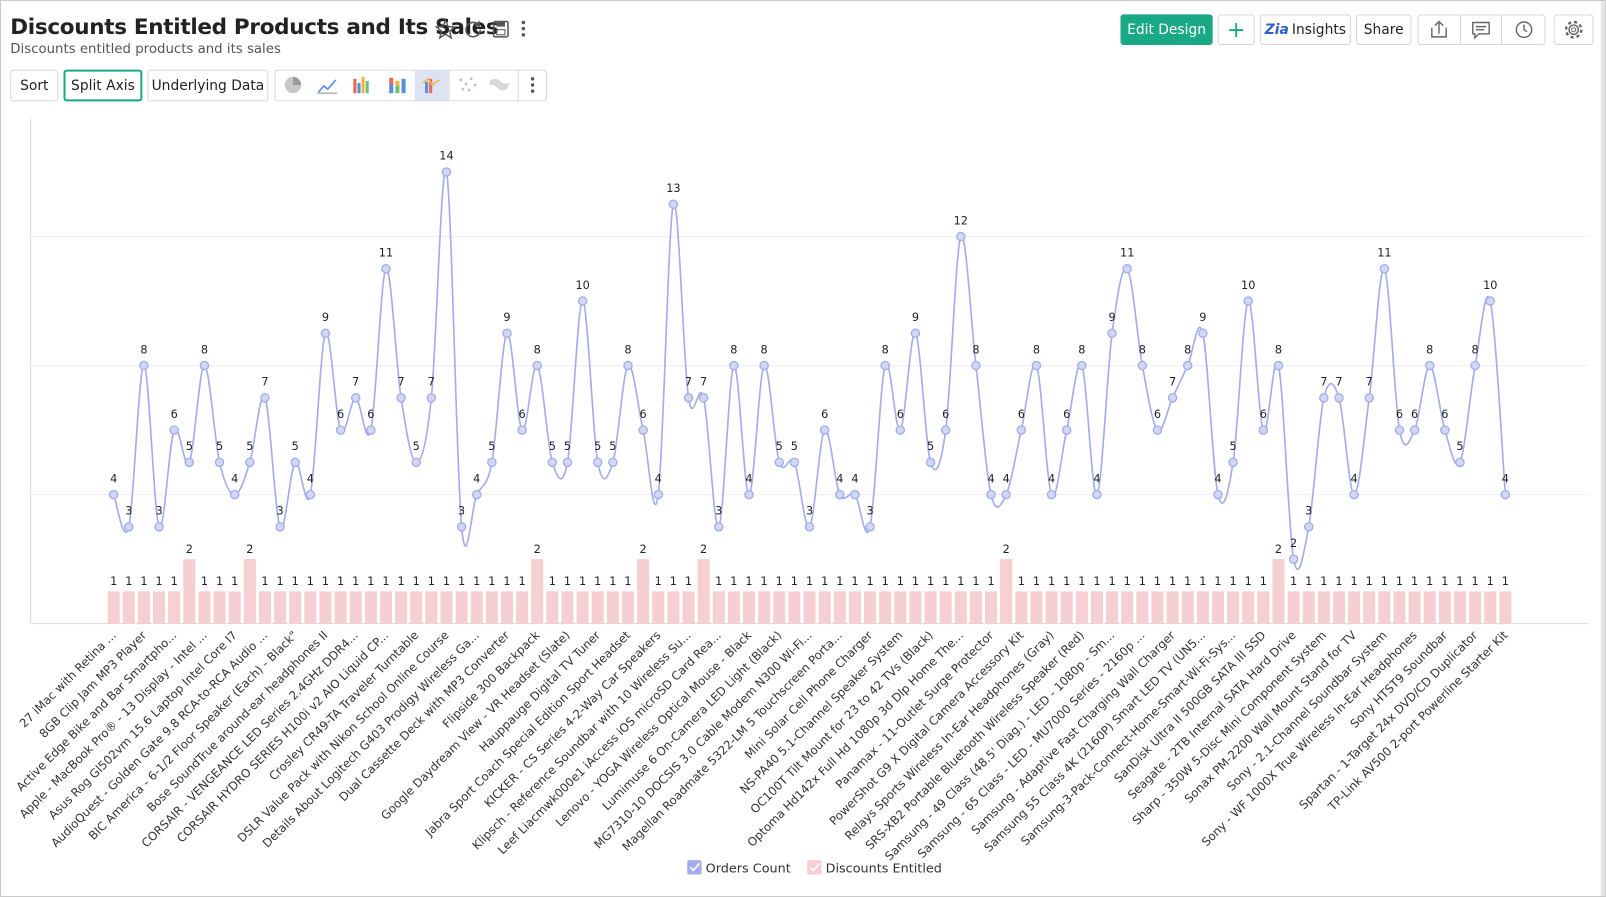 The height and width of the screenshot is (897, 1606). I want to click on split-axis-button: Split Axis, so click(103, 85).